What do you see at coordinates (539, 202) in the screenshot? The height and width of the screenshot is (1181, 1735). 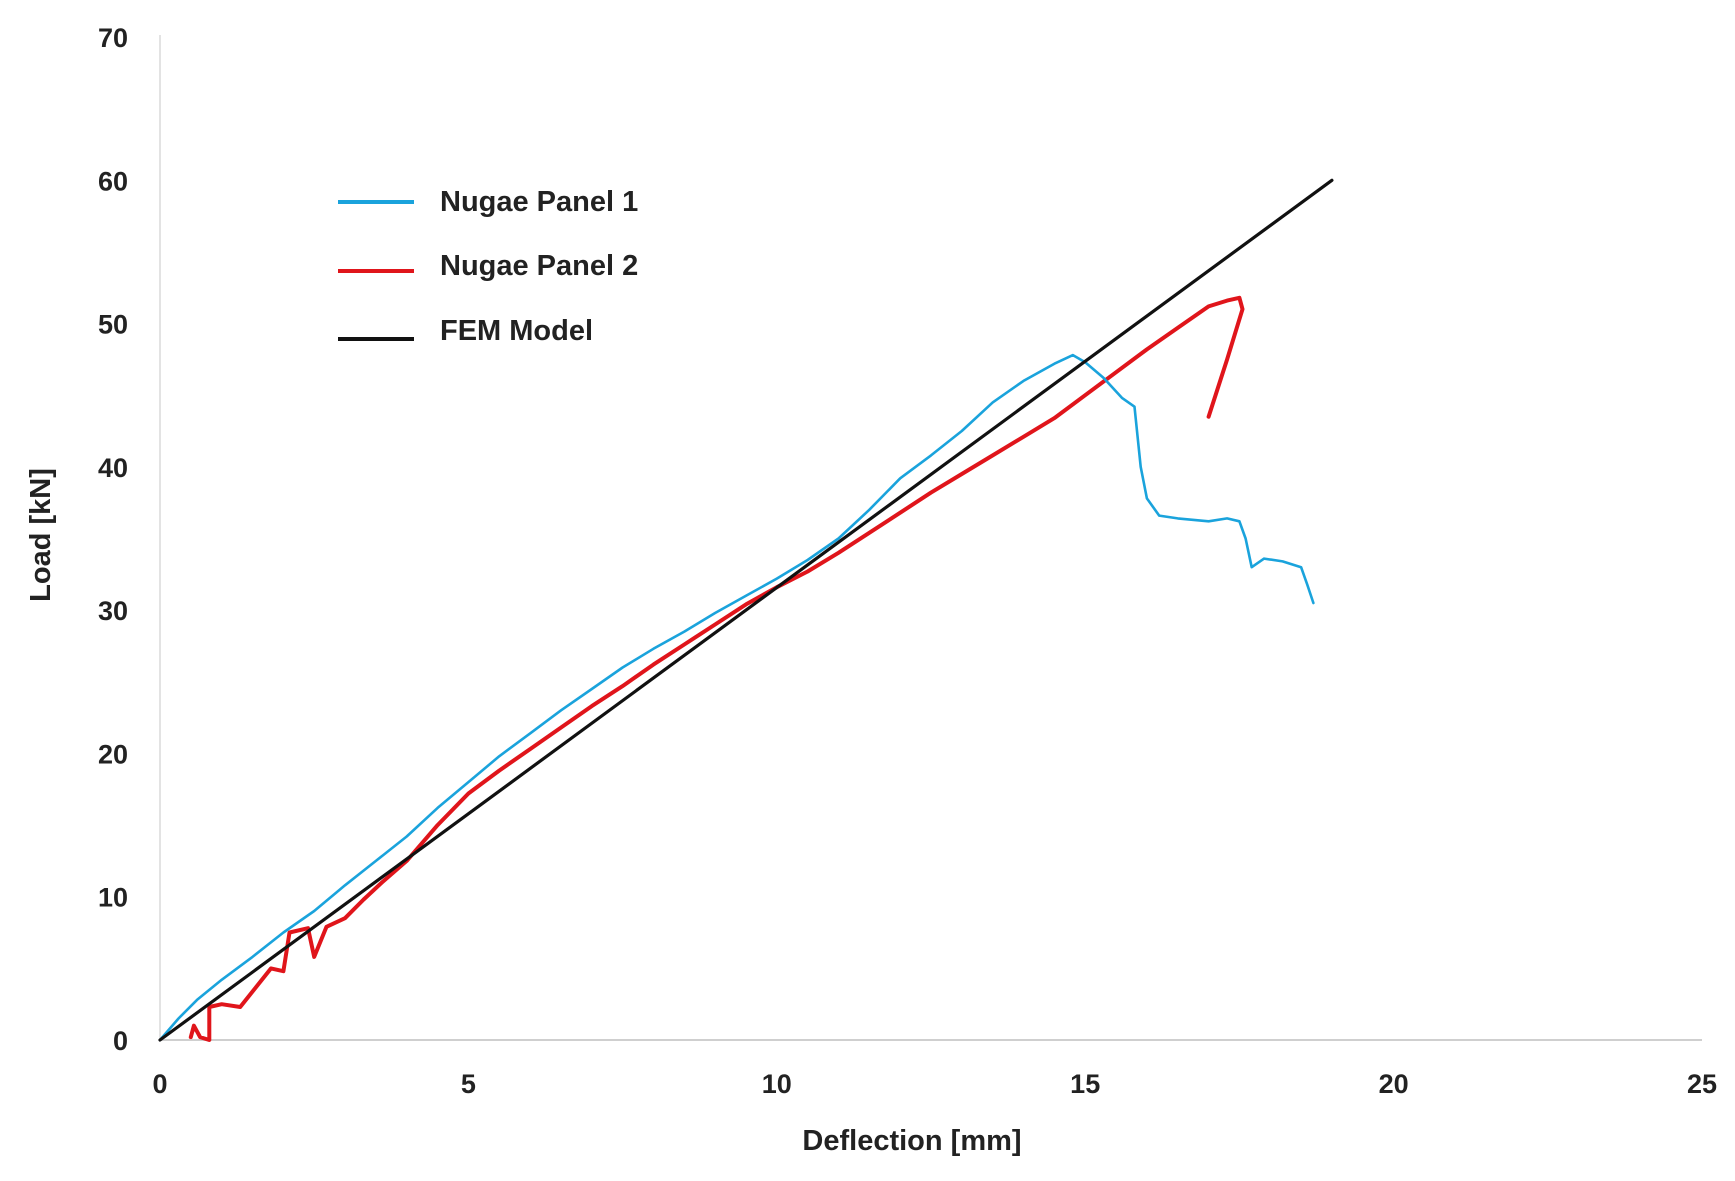 I see `legend-label-nugae-panel-1: Nugae Panel 1` at bounding box center [539, 202].